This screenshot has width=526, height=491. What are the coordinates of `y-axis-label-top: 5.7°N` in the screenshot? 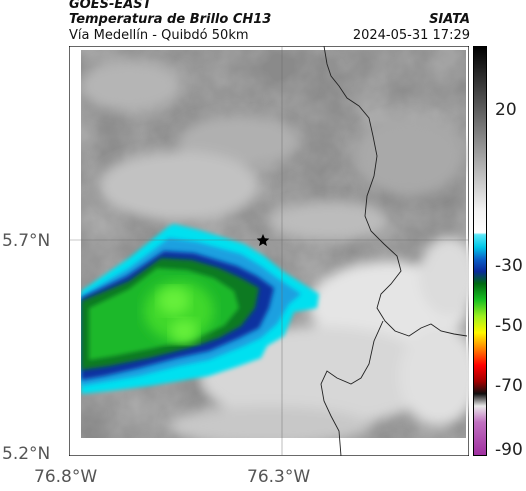 It's located at (26, 241).